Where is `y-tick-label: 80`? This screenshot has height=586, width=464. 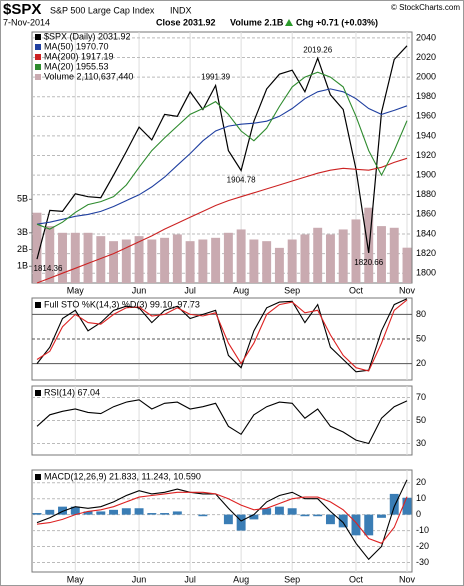 y-tick-label: 80 is located at coordinates (421, 314).